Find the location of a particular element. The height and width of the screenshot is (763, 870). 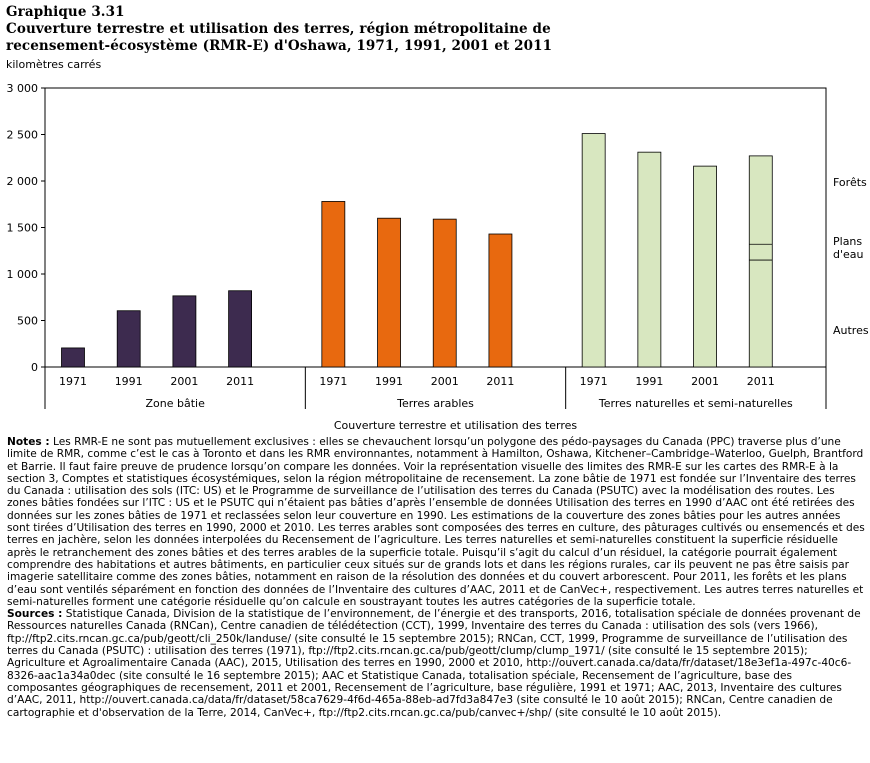

x-group-label: Terres naturelles et semi-naturelles is located at coordinates (695, 403).